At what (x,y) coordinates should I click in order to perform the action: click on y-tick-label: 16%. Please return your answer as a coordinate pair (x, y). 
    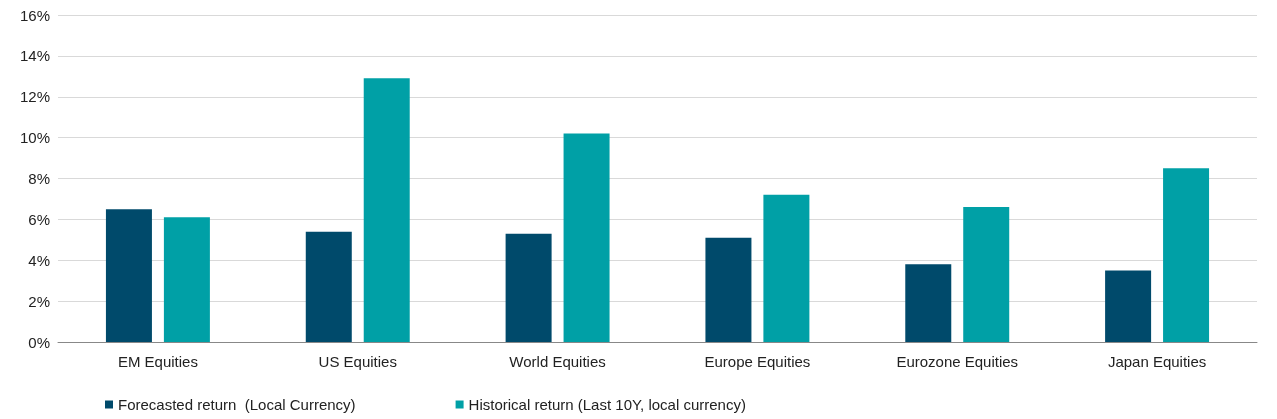
    Looking at the image, I should click on (34, 15).